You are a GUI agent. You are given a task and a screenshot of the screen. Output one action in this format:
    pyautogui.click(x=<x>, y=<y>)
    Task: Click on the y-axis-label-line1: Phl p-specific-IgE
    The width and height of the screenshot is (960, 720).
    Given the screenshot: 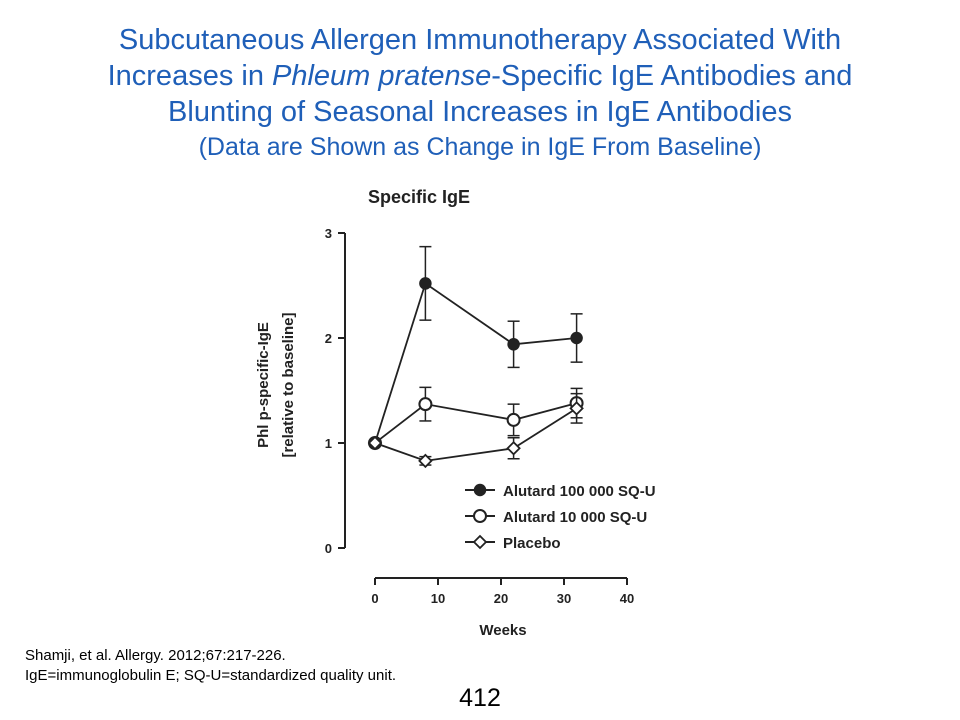 What is the action you would take?
    pyautogui.click(x=263, y=385)
    